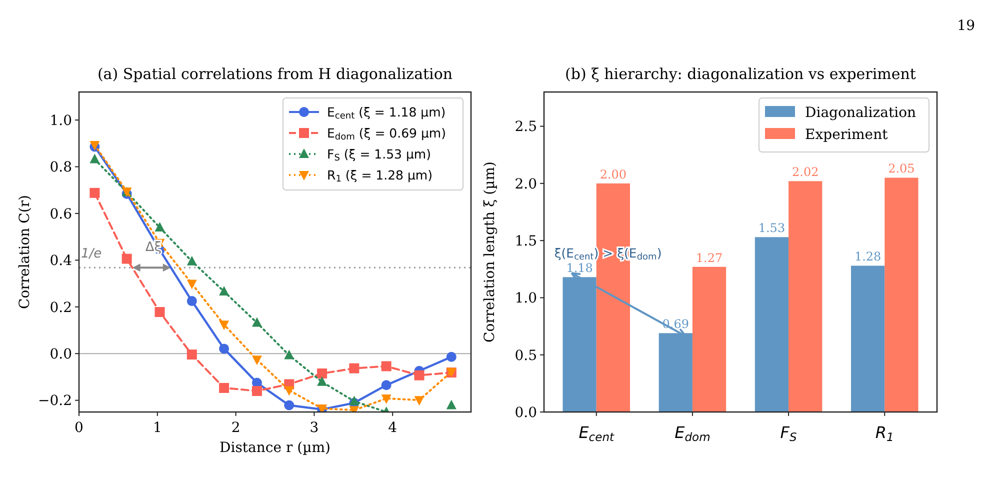  Describe the element at coordinates (579, 268) in the screenshot. I see `data-label: 1.18` at that location.